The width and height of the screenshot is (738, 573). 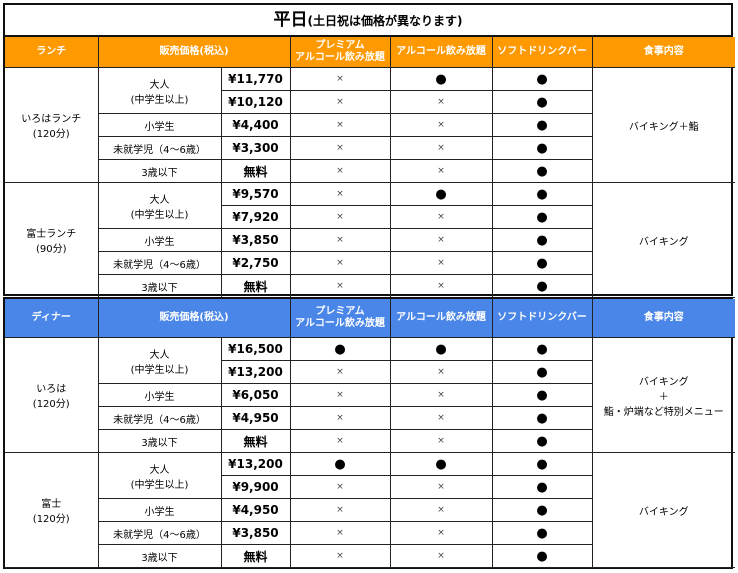 I want to click on price: ¥10,120, so click(x=255, y=102).